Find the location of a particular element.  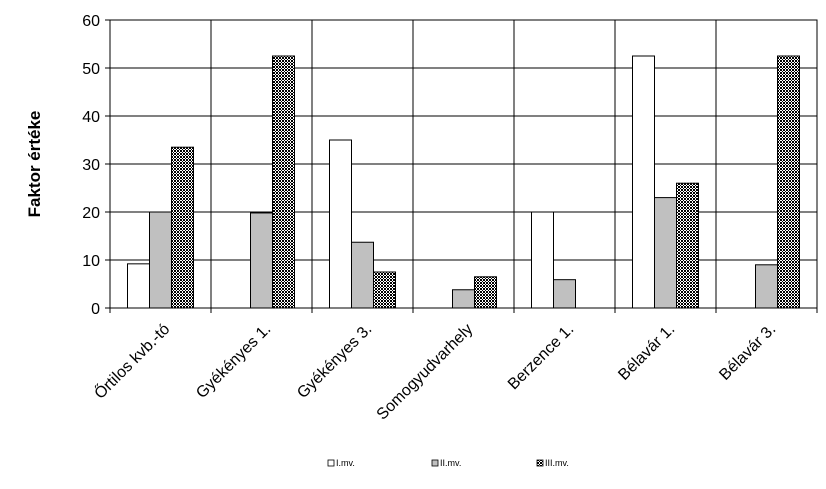

y-tick-labels: 0 10 20 30 40 50 60 is located at coordinates (91, 165).